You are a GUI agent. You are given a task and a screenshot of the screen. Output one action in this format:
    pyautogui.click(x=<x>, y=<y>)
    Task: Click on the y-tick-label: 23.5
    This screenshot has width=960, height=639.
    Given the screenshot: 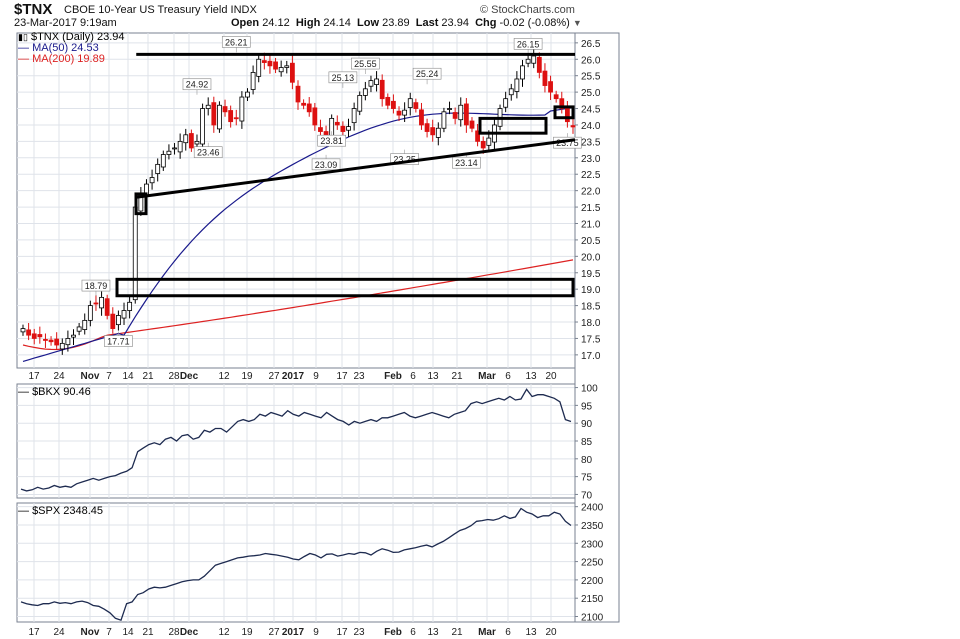 What is the action you would take?
    pyautogui.click(x=591, y=142)
    